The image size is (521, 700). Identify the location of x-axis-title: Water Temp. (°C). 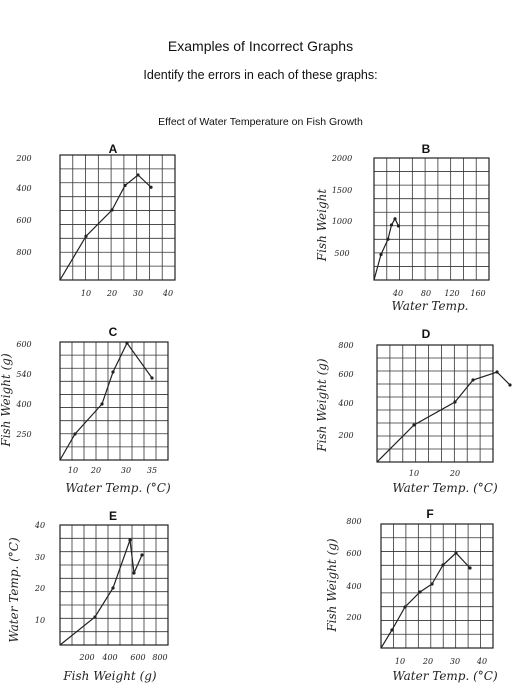
(445, 676).